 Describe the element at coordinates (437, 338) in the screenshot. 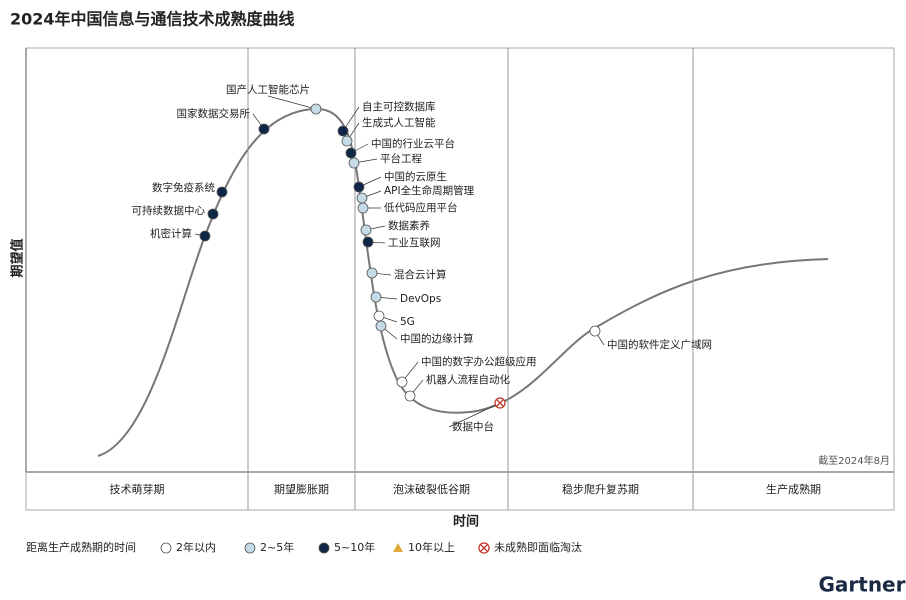

I see `technology-label: 中国的边缘计算` at that location.